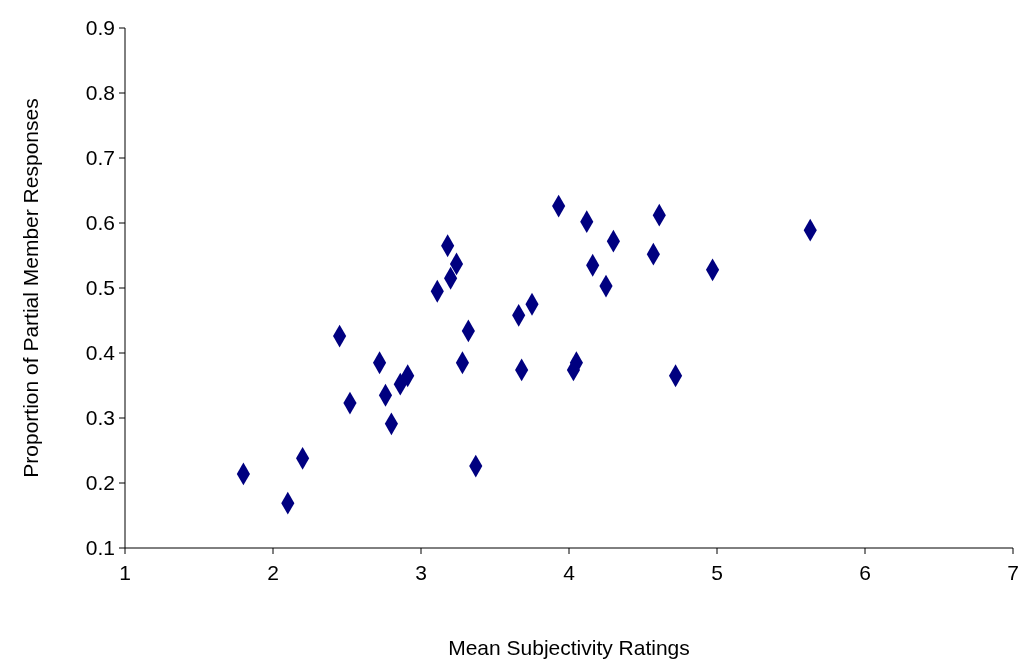 The width and height of the screenshot is (1022, 666). Describe the element at coordinates (1013, 572) in the screenshot. I see `x-tick-label: 7` at that location.